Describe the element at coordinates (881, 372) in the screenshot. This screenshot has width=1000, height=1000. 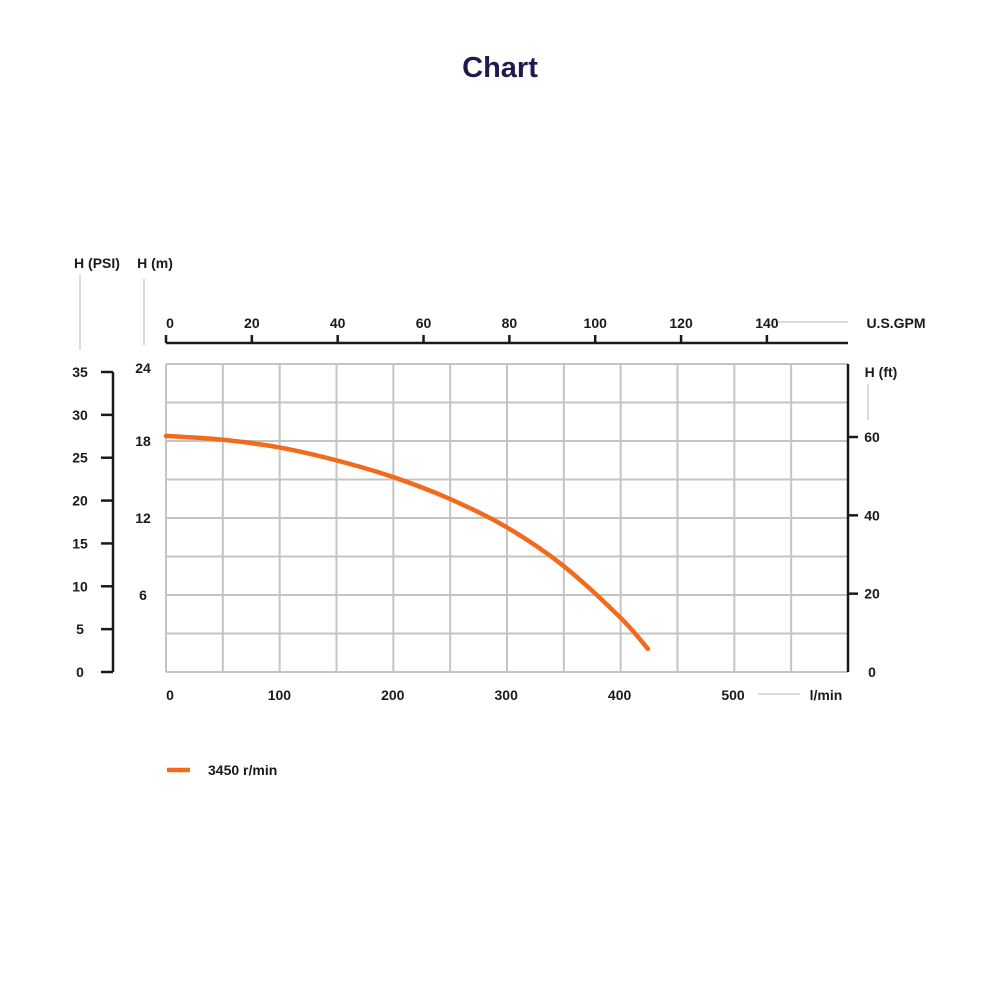
I see `feet-axis-label: H (ft)` at that location.